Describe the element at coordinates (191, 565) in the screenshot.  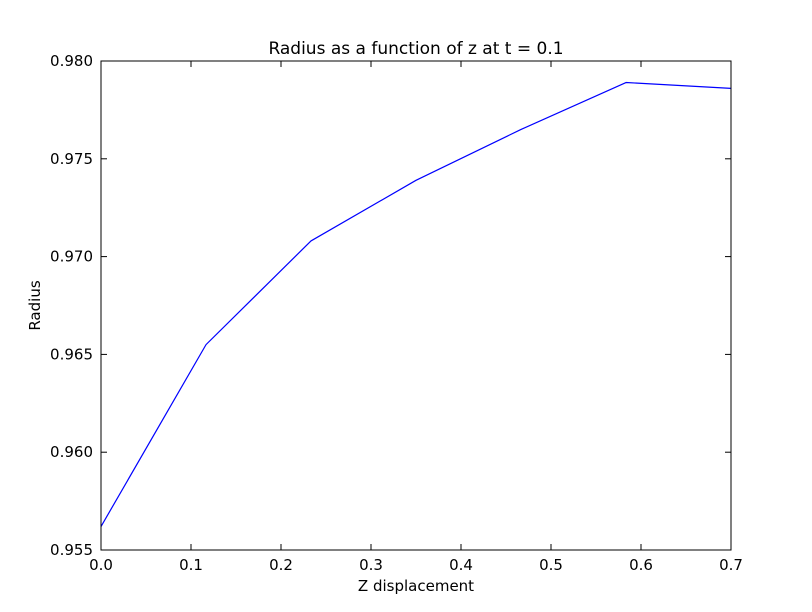
I see `x-tick-label: 0.1` at that location.